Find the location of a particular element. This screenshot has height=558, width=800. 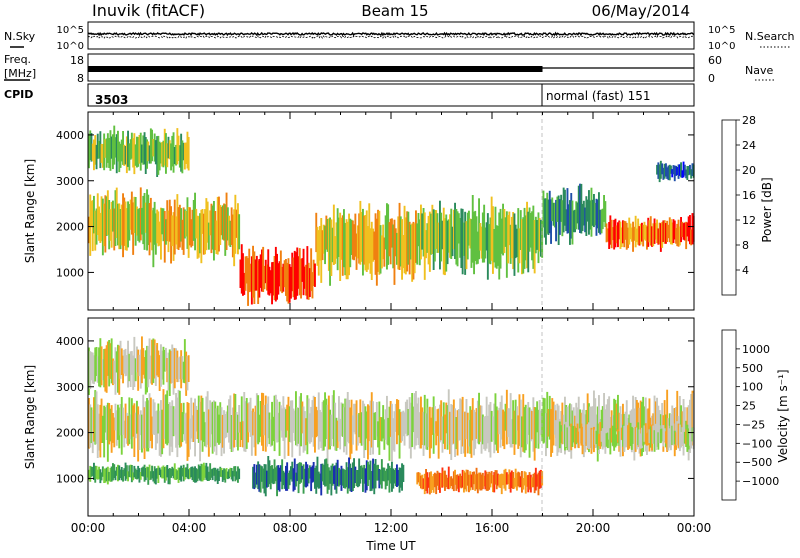

noise-right-tick-bottom: 10^0 is located at coordinates (721, 46).